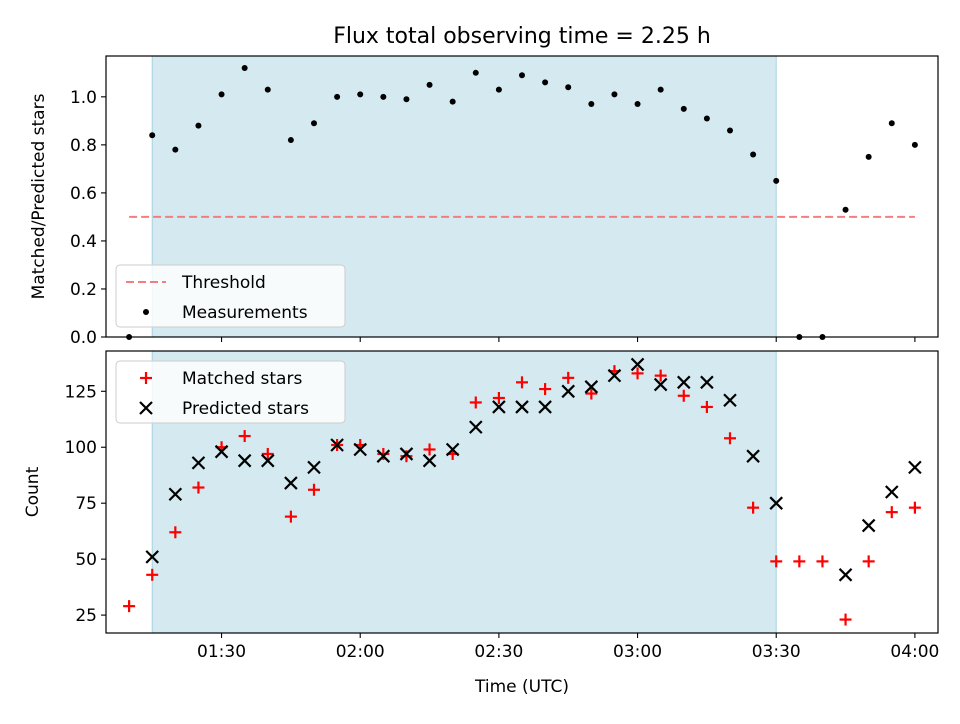  I want to click on y-tick-label: 0.4, so click(83, 242).